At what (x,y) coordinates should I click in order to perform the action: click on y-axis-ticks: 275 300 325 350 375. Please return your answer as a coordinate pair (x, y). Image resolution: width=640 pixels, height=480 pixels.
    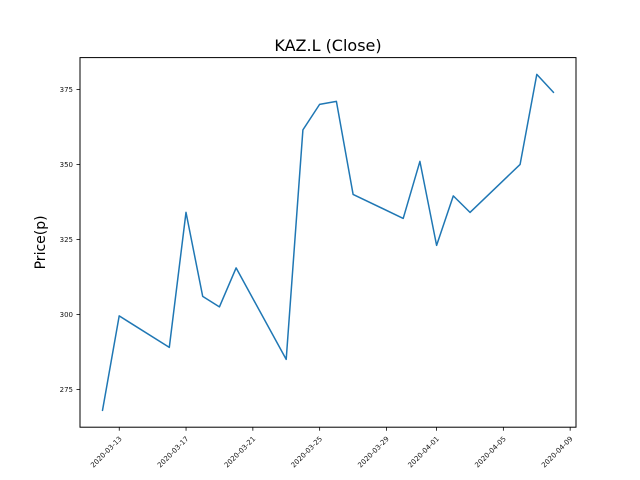
    Looking at the image, I should click on (70, 240).